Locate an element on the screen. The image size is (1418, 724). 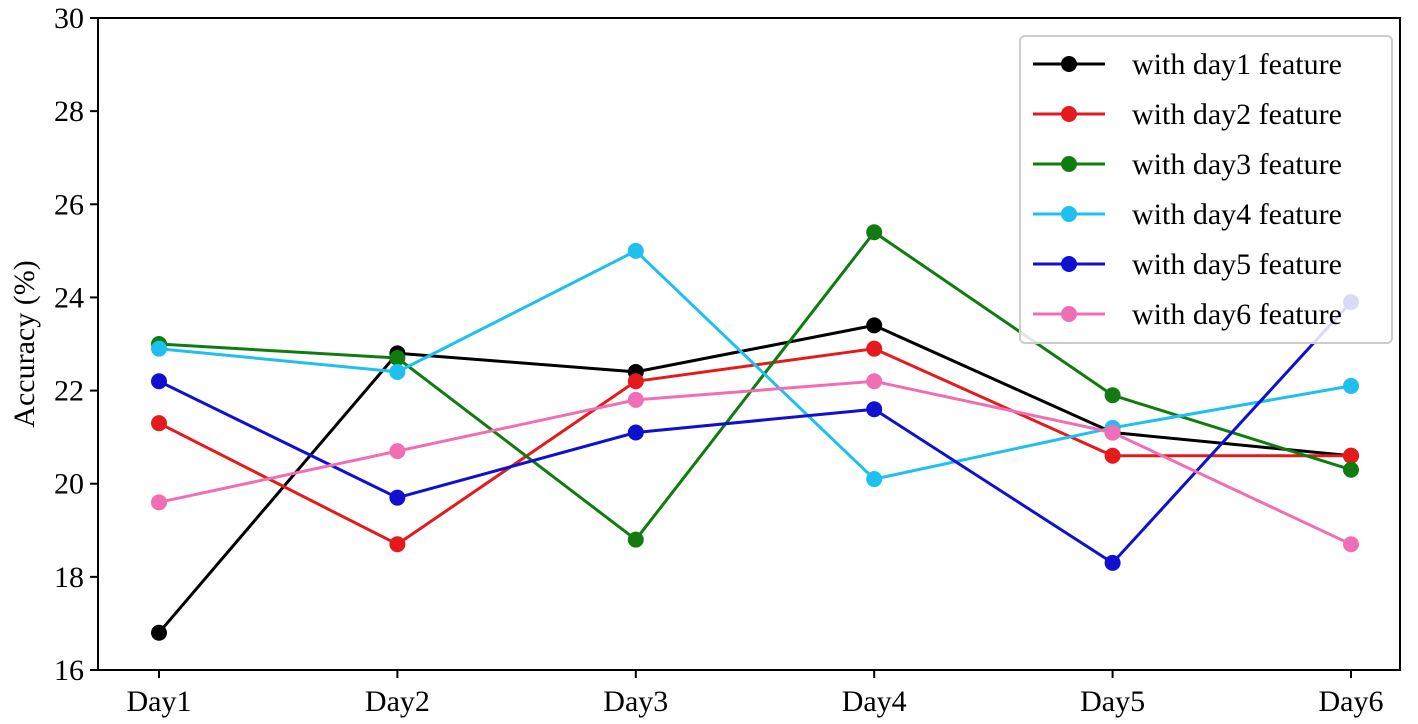
y-tick-label: 28 is located at coordinates (69, 111).